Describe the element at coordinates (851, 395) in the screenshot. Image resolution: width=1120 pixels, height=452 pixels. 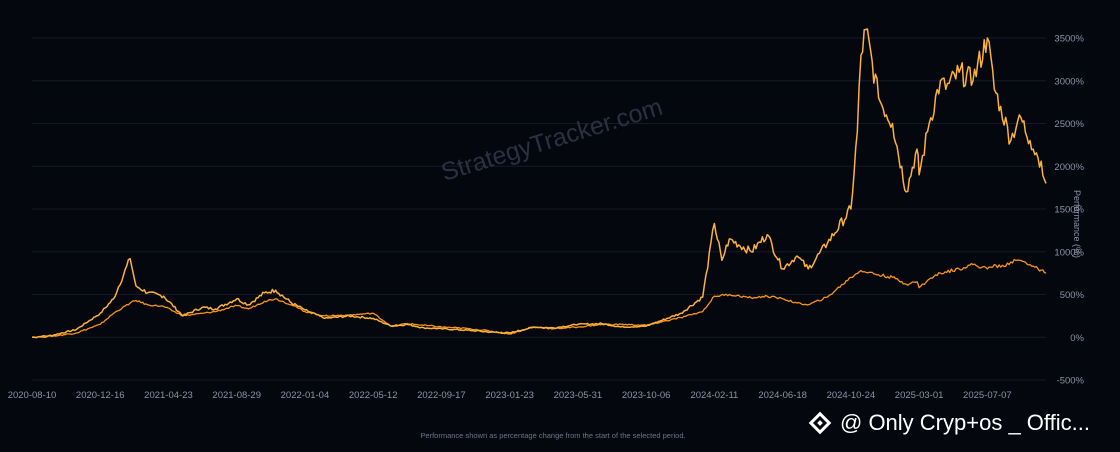
I see `x-tick-label: 2024-10-24` at that location.